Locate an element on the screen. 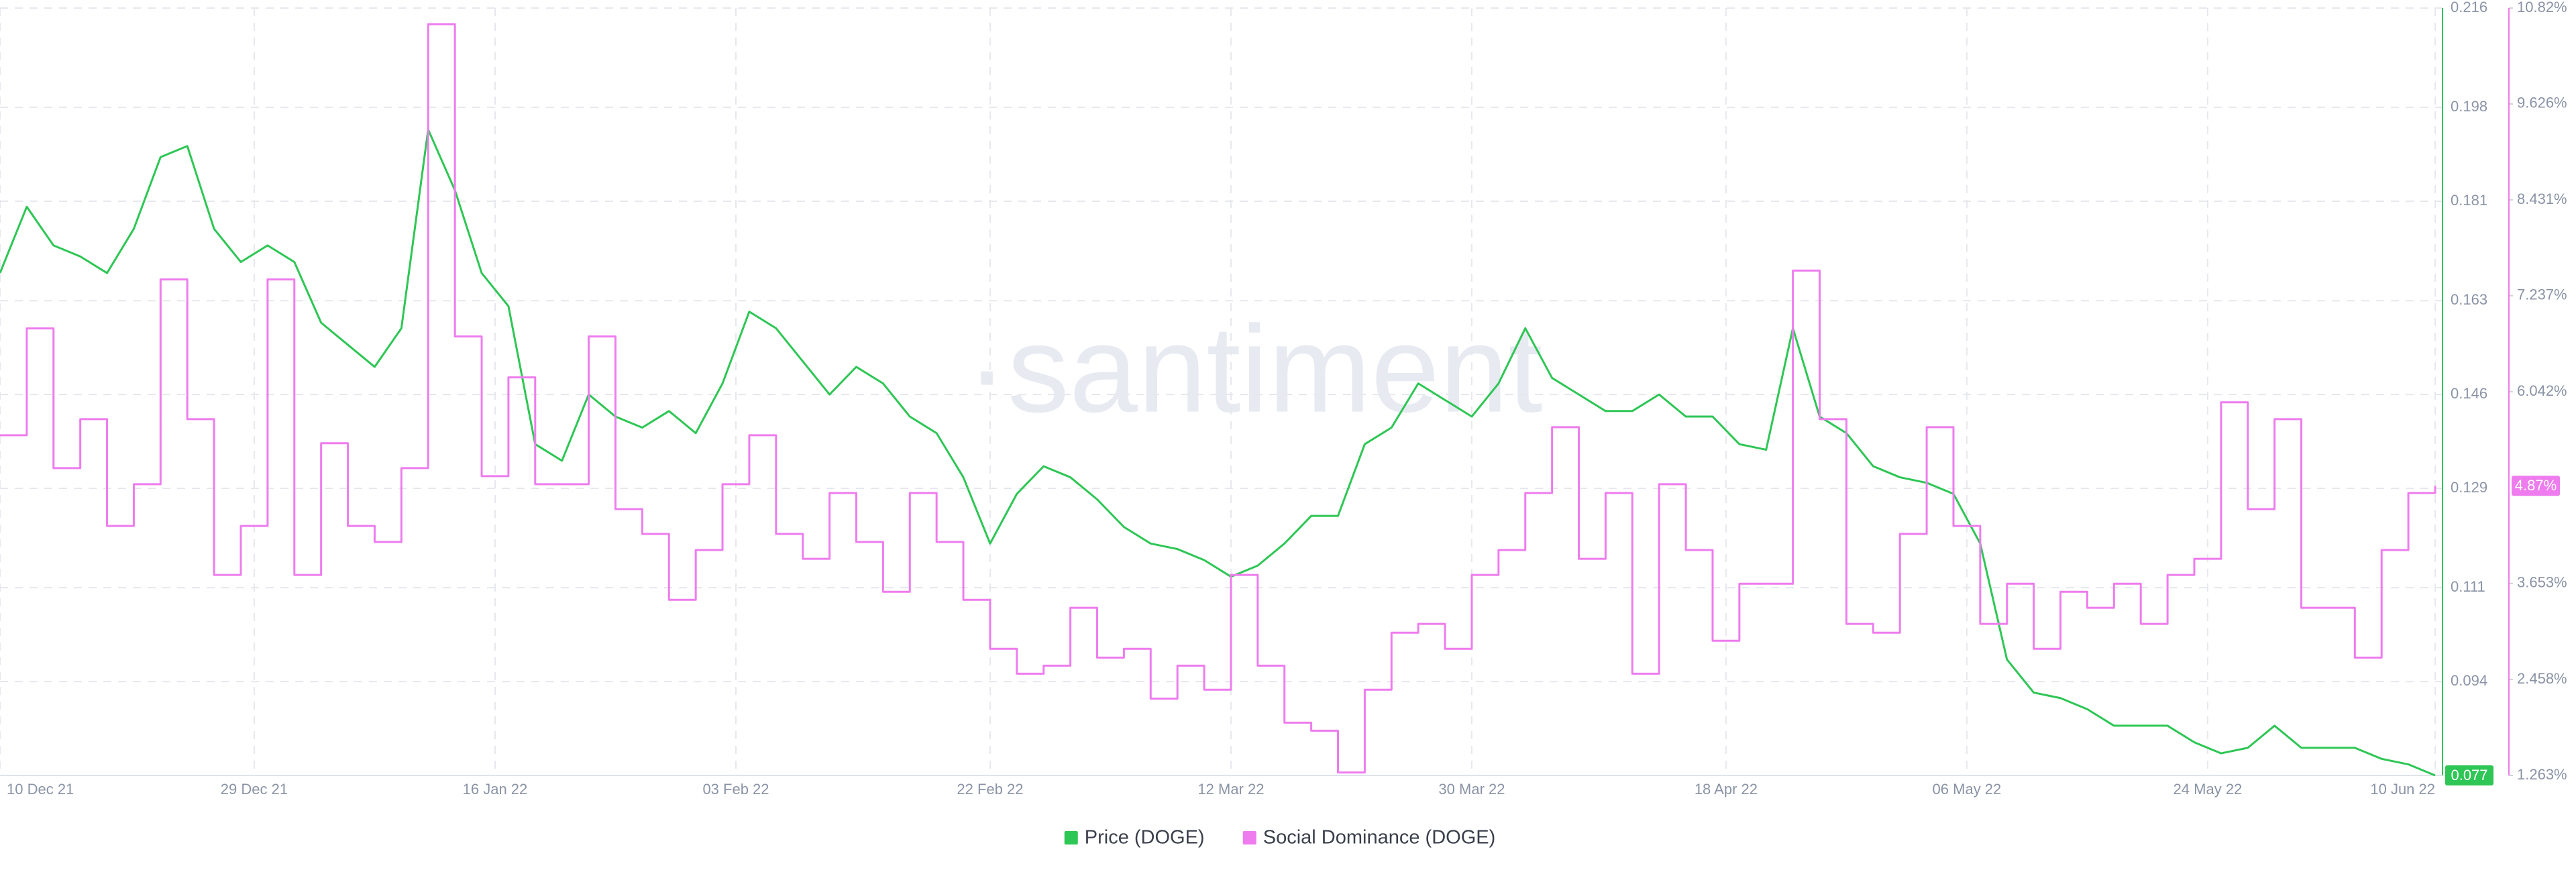 The image size is (2576, 872). legend-label: Social Dominance (DOGE) is located at coordinates (1379, 838).